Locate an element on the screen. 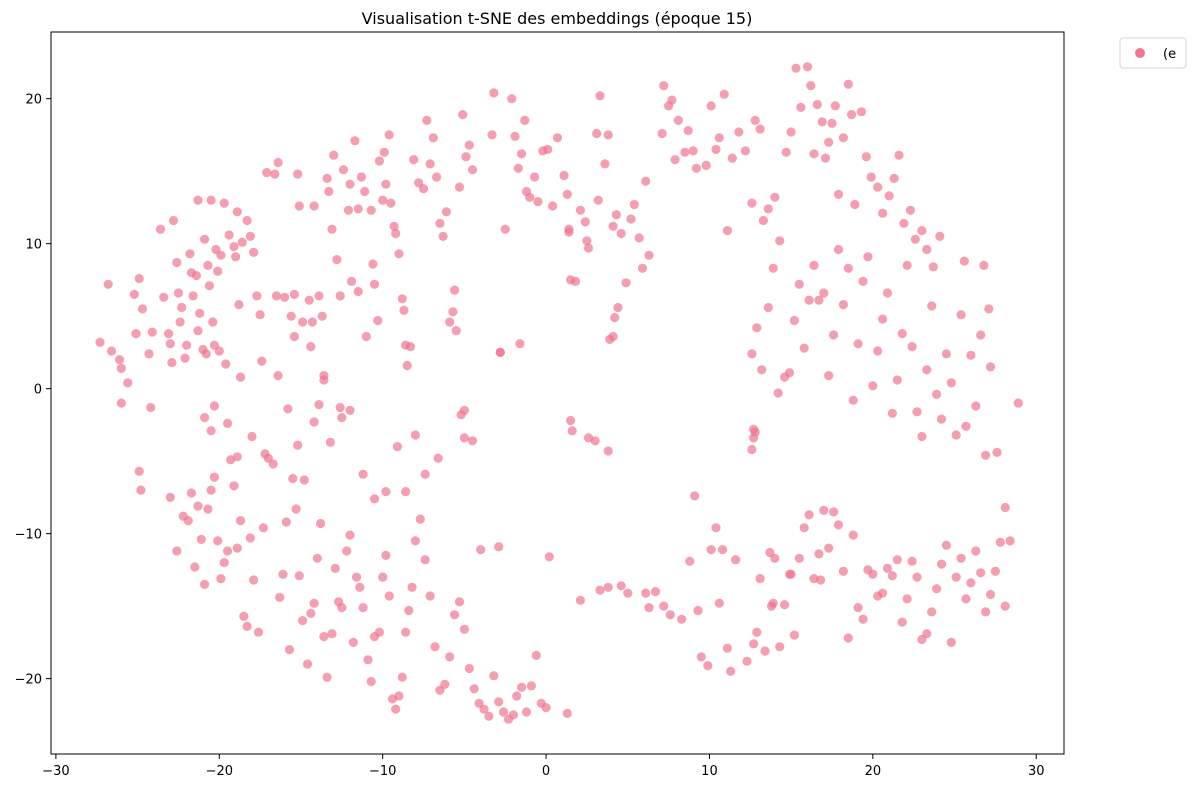 The width and height of the screenshot is (1194, 790). legend: (e is located at coordinates (1153, 53).